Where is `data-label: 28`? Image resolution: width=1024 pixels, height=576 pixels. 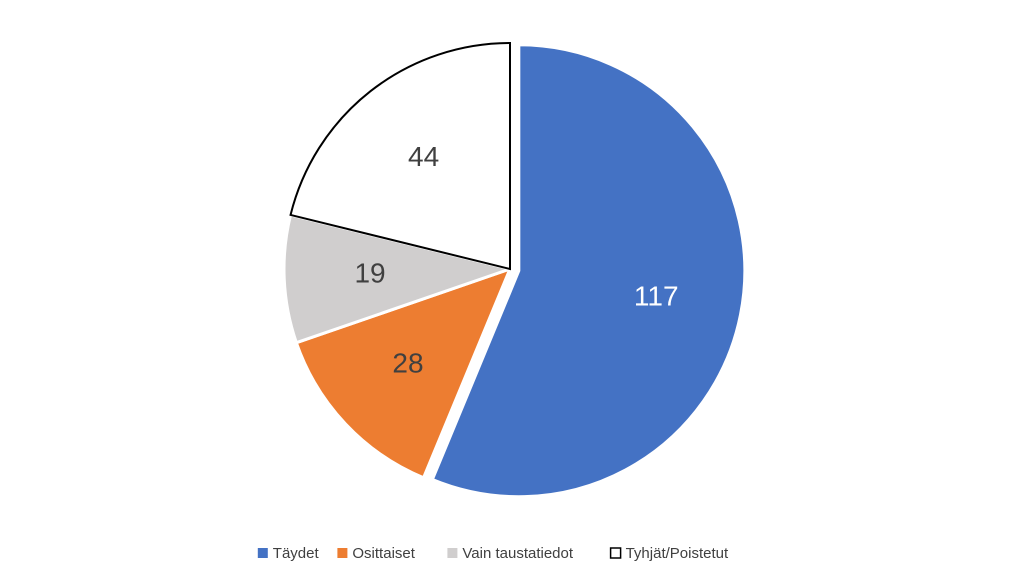
data-label: 28 is located at coordinates (407, 362).